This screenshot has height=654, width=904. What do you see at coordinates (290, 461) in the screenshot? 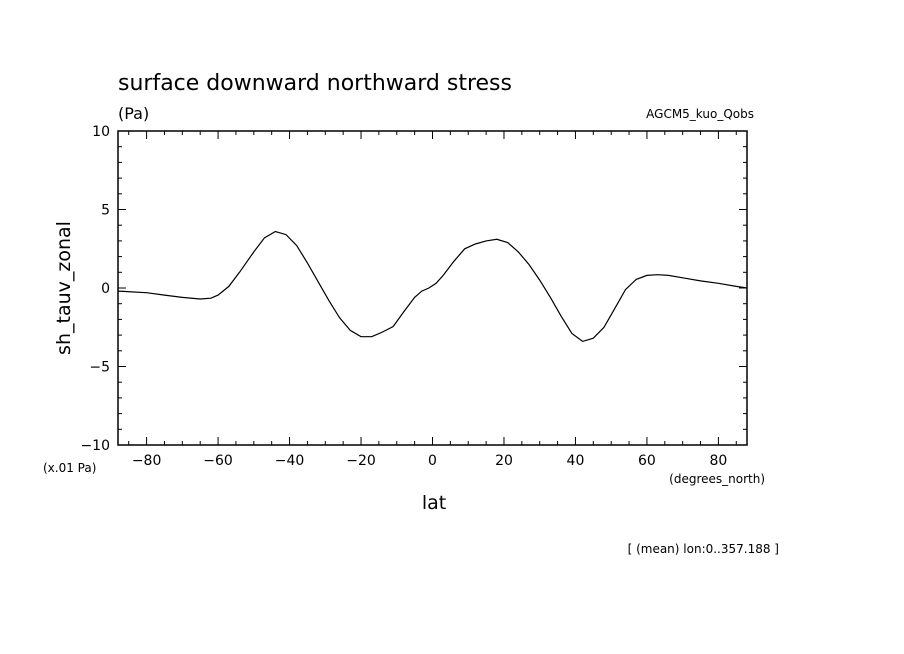
I see `x-tick-label: −40` at bounding box center [290, 461].